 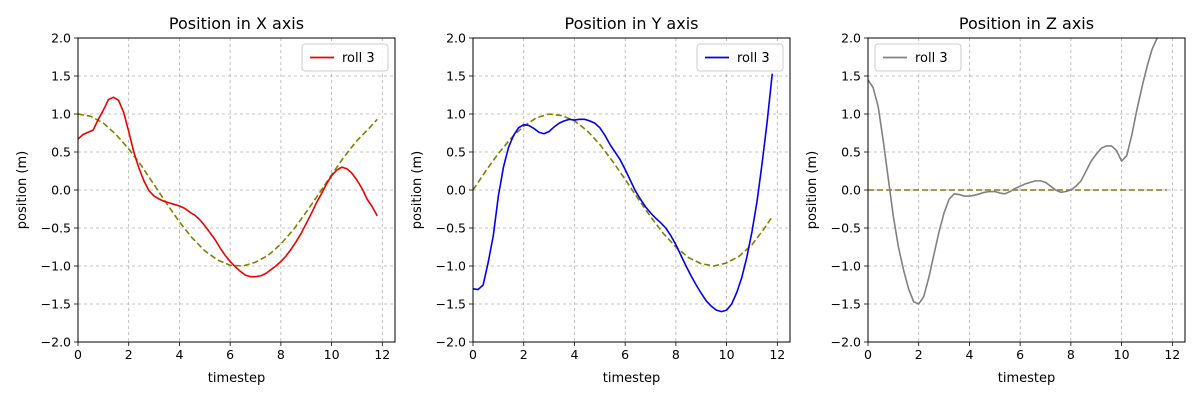 What do you see at coordinates (236, 23) in the screenshot?
I see `chart-title: Position in X axis` at bounding box center [236, 23].